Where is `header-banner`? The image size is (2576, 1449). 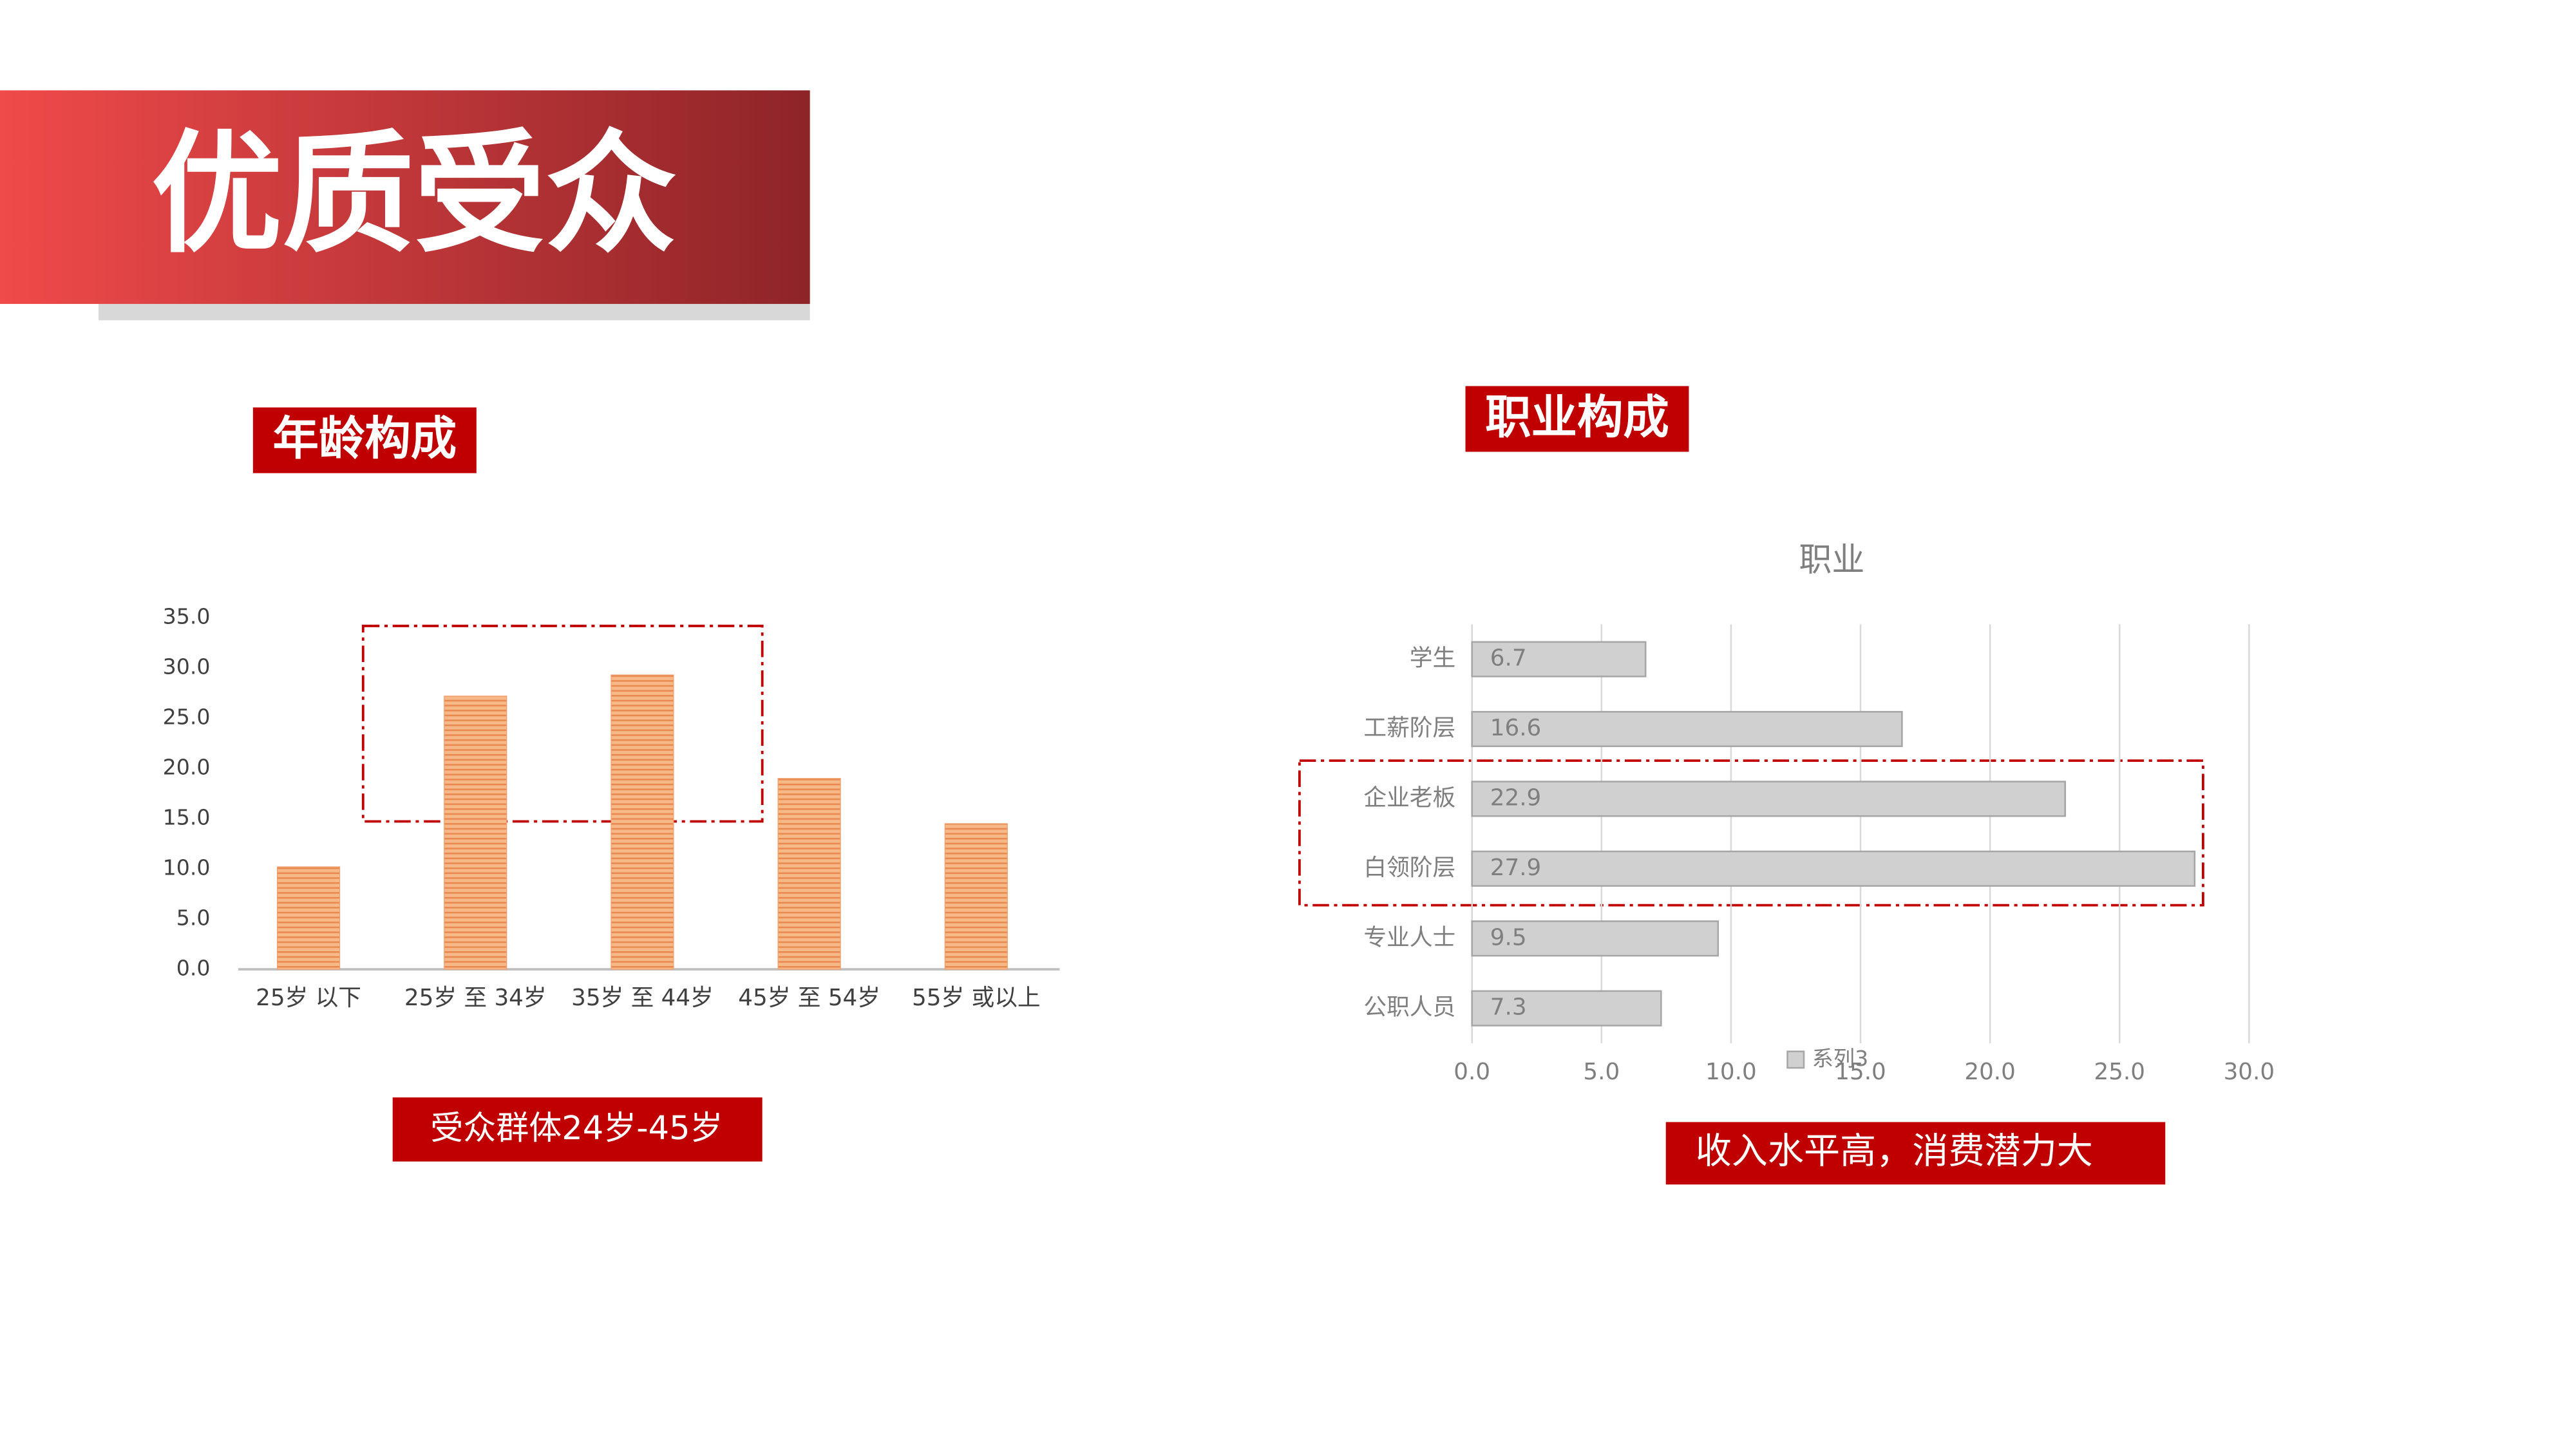
header-banner is located at coordinates (405, 197).